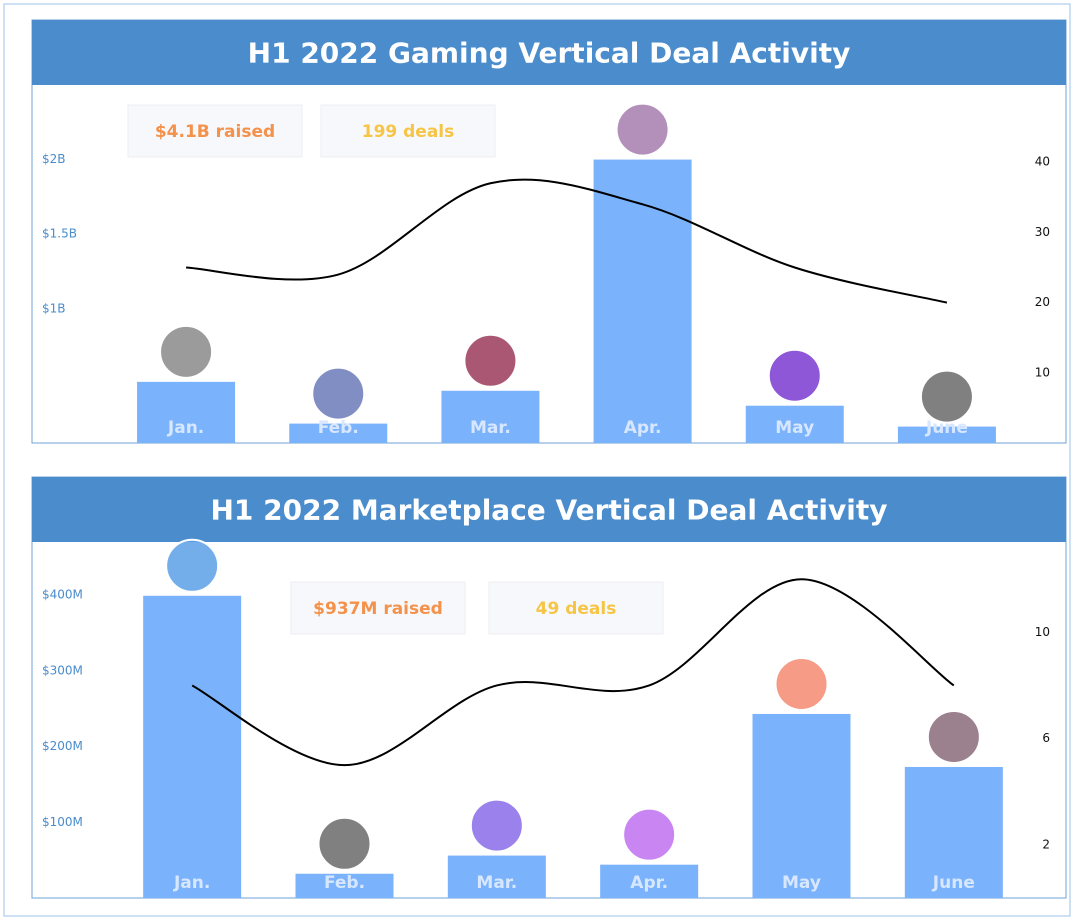 This screenshot has height=922, width=1074. What do you see at coordinates (62, 595) in the screenshot?
I see `y-tick-label: $400M` at bounding box center [62, 595].